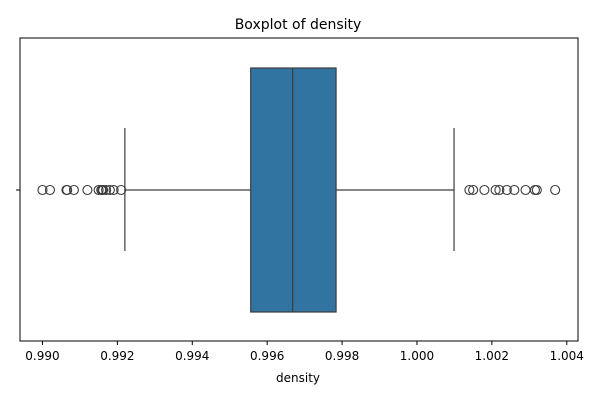  Describe the element at coordinates (567, 356) in the screenshot. I see `x-tick-label: 1.004` at that location.